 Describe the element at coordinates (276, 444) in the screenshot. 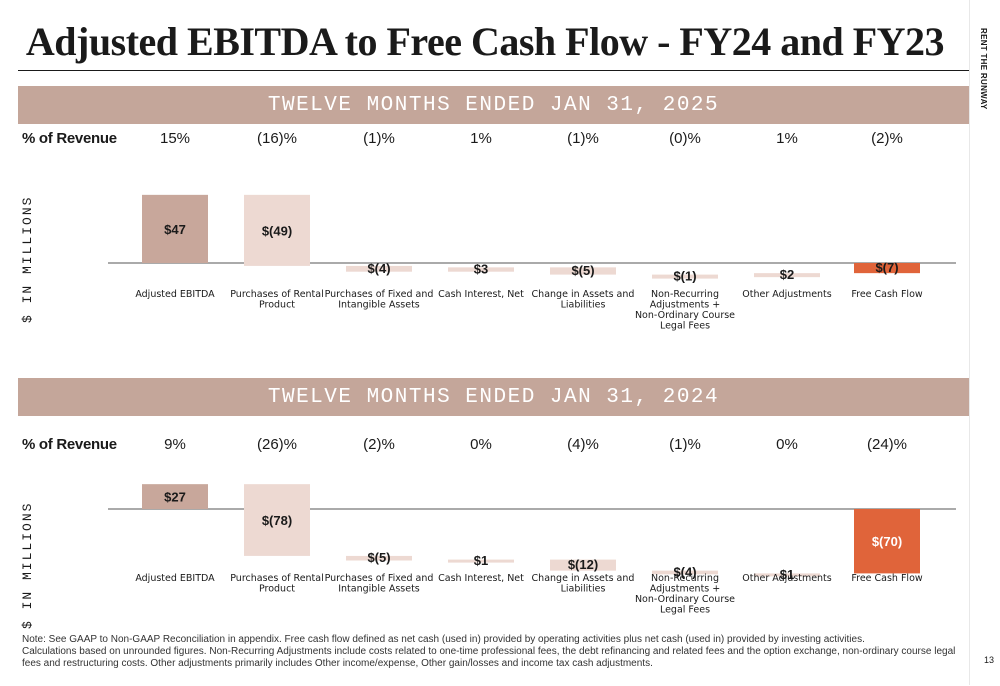

I see `pct-of-revenue-value: (26)%` at that location.